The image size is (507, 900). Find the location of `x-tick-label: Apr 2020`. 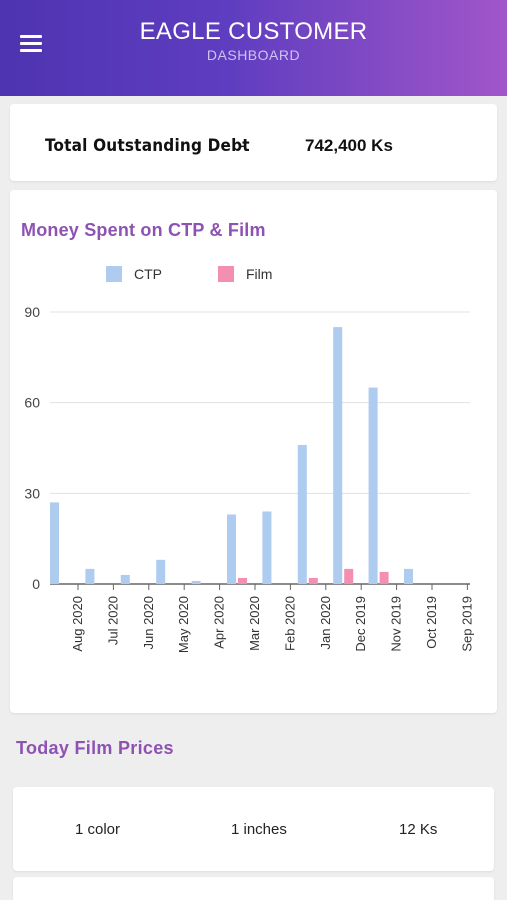

x-tick-label: Apr 2020 is located at coordinates (219, 622).